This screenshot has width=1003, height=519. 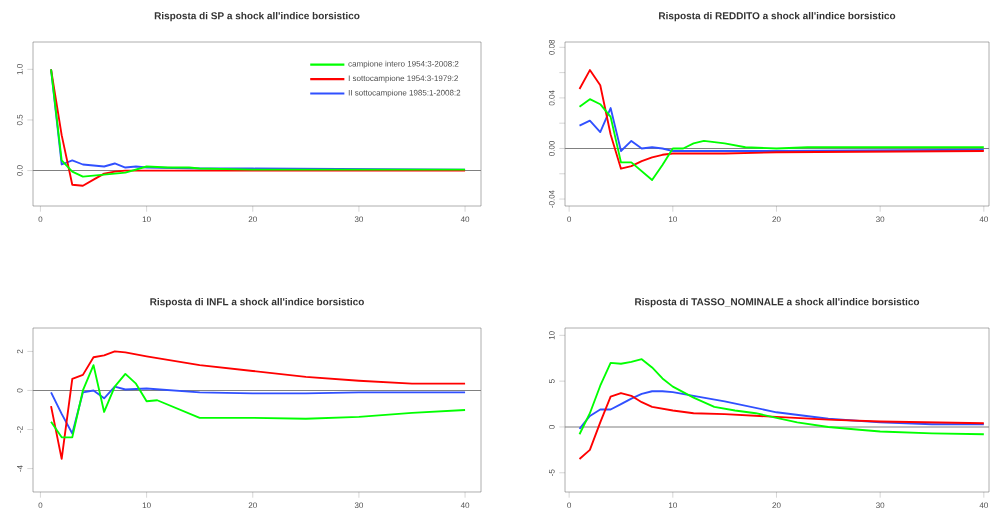 I want to click on y-tick-label: 2, so click(x=20, y=351).